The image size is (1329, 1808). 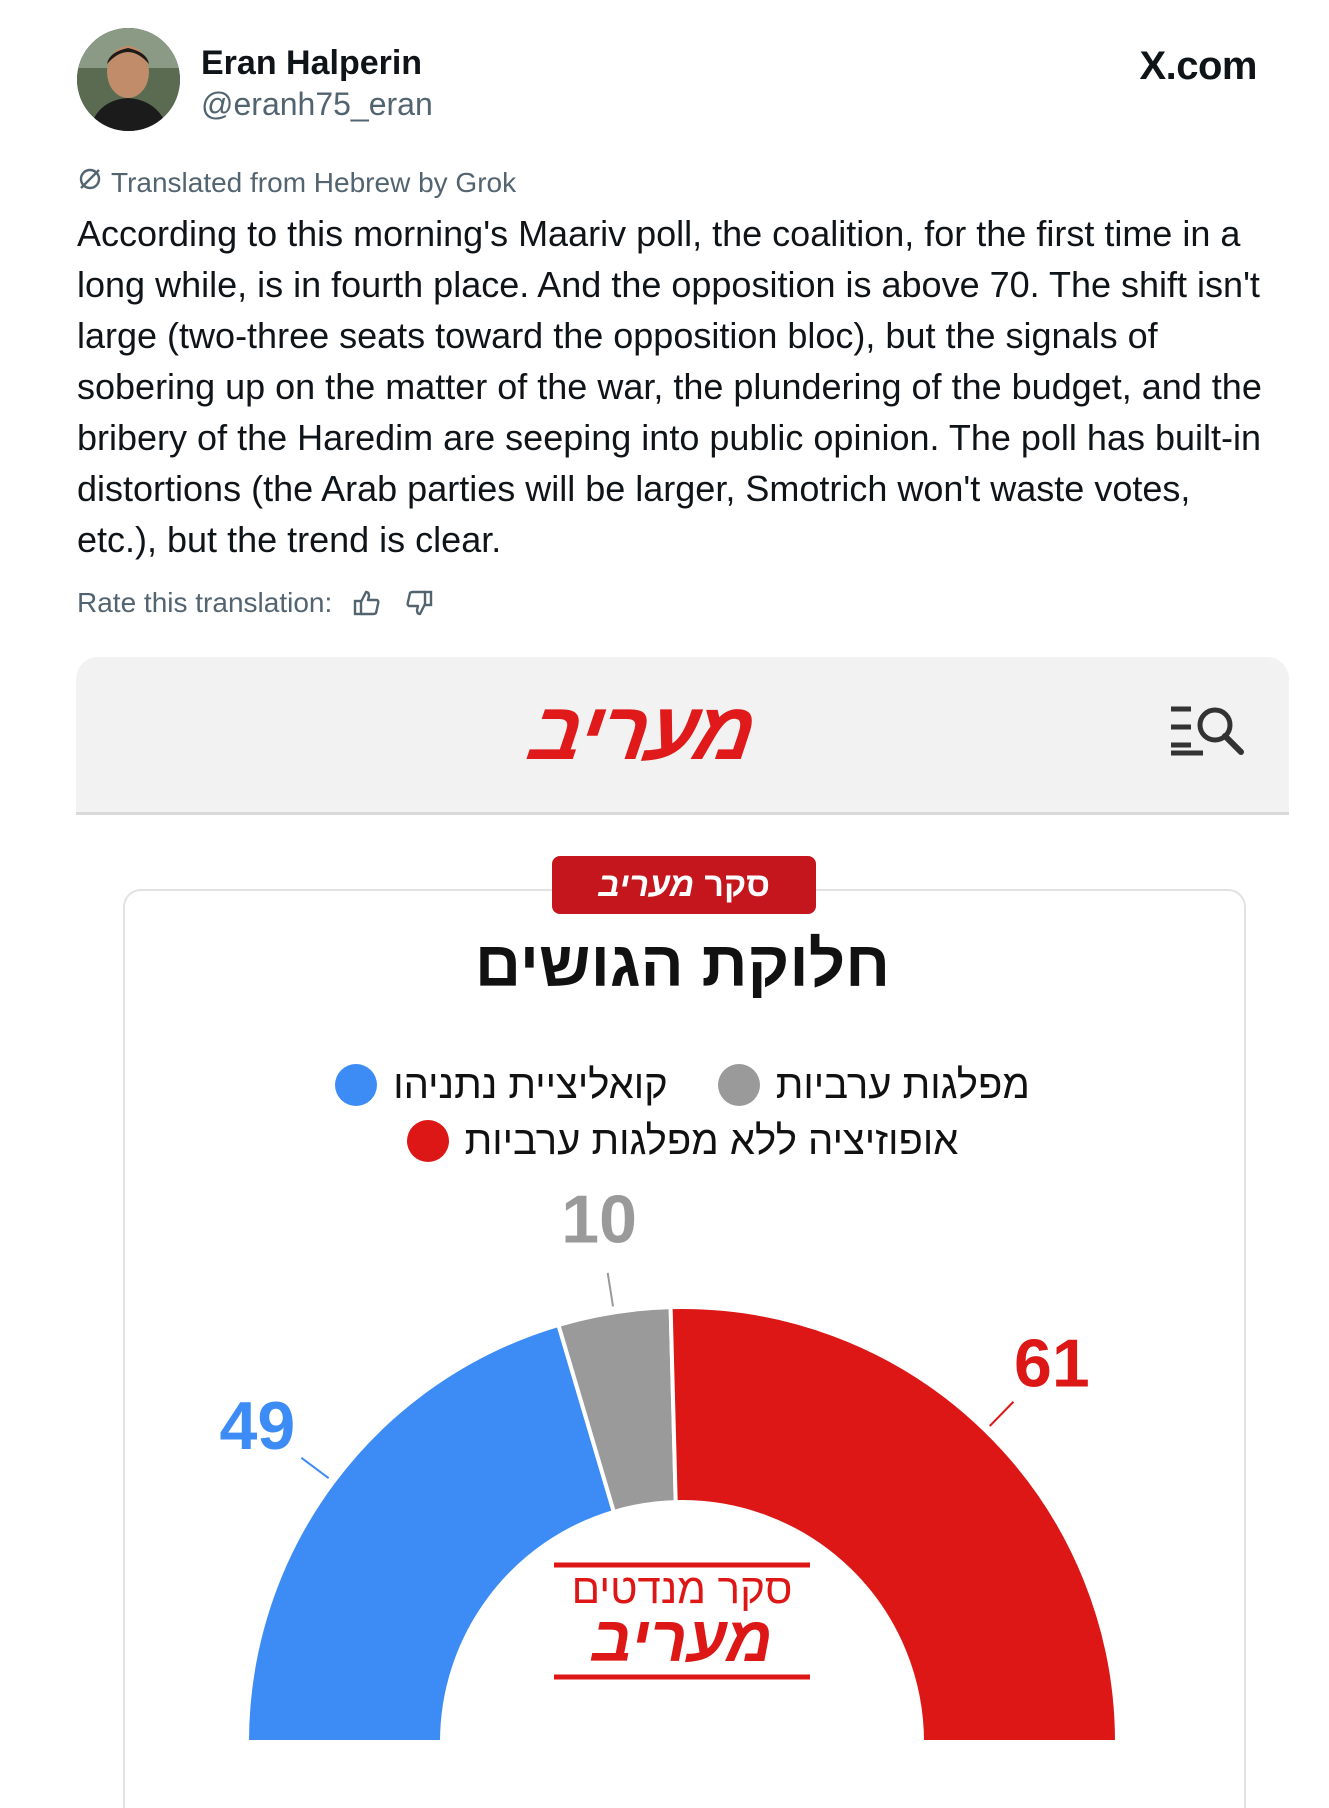 What do you see at coordinates (530, 1084) in the screenshot?
I see `legend-label: קואליציית נתניהו` at bounding box center [530, 1084].